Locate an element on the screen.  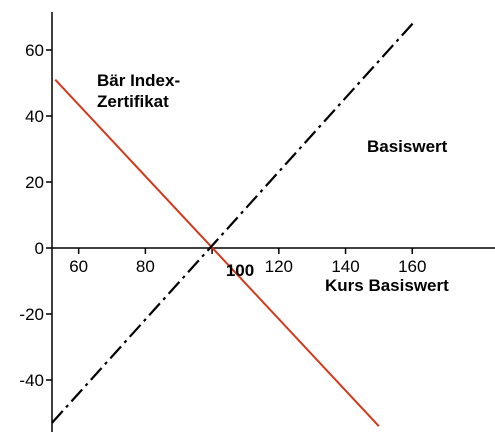
y-tick-label: 40 is located at coordinates (34, 116).